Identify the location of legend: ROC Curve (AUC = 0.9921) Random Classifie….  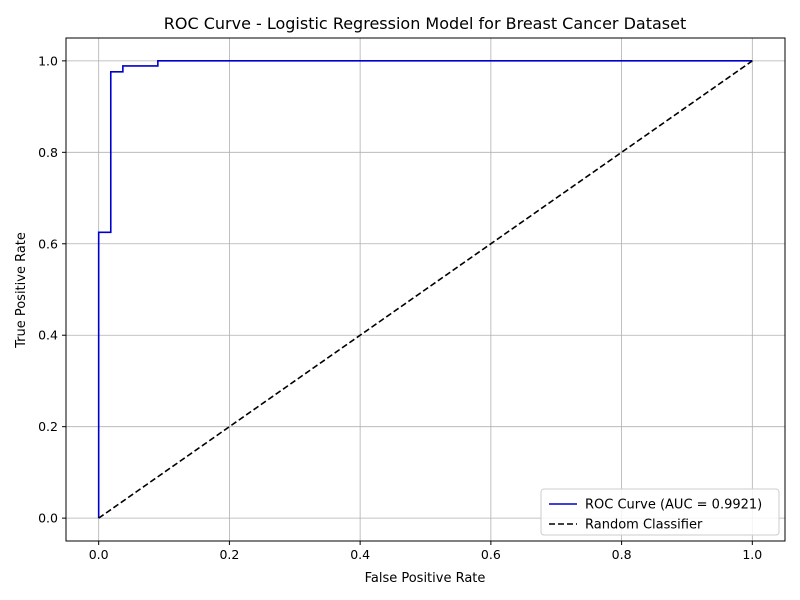
(660, 512).